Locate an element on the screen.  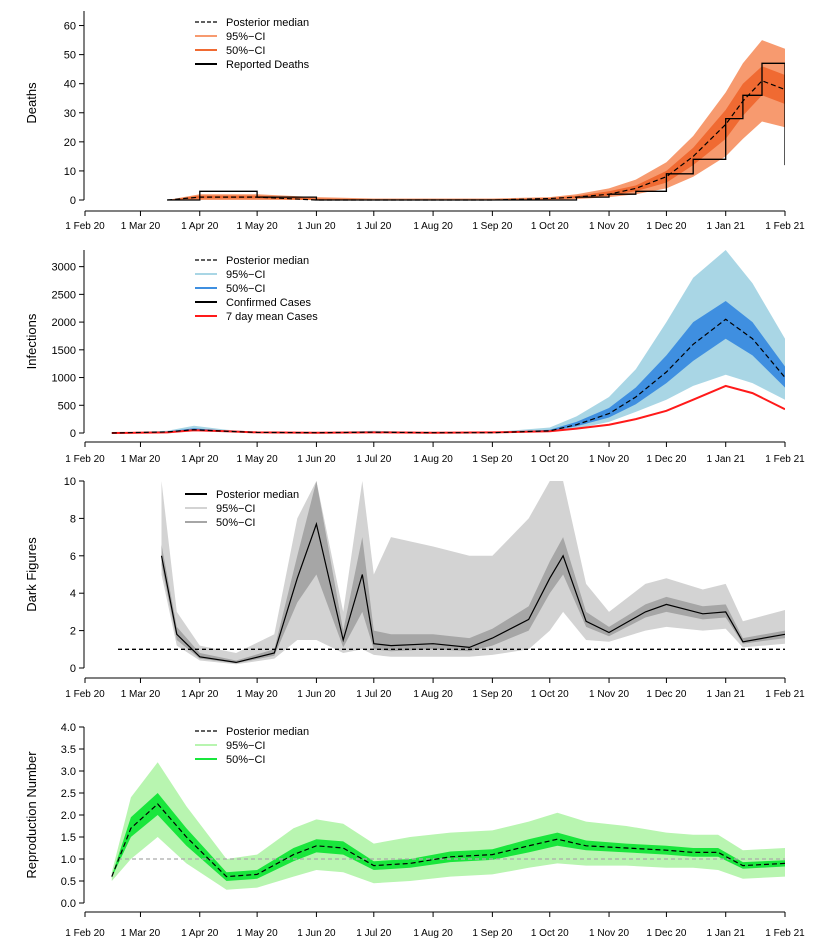
legend-label: 7 day mean Cases is located at coordinates (272, 317).